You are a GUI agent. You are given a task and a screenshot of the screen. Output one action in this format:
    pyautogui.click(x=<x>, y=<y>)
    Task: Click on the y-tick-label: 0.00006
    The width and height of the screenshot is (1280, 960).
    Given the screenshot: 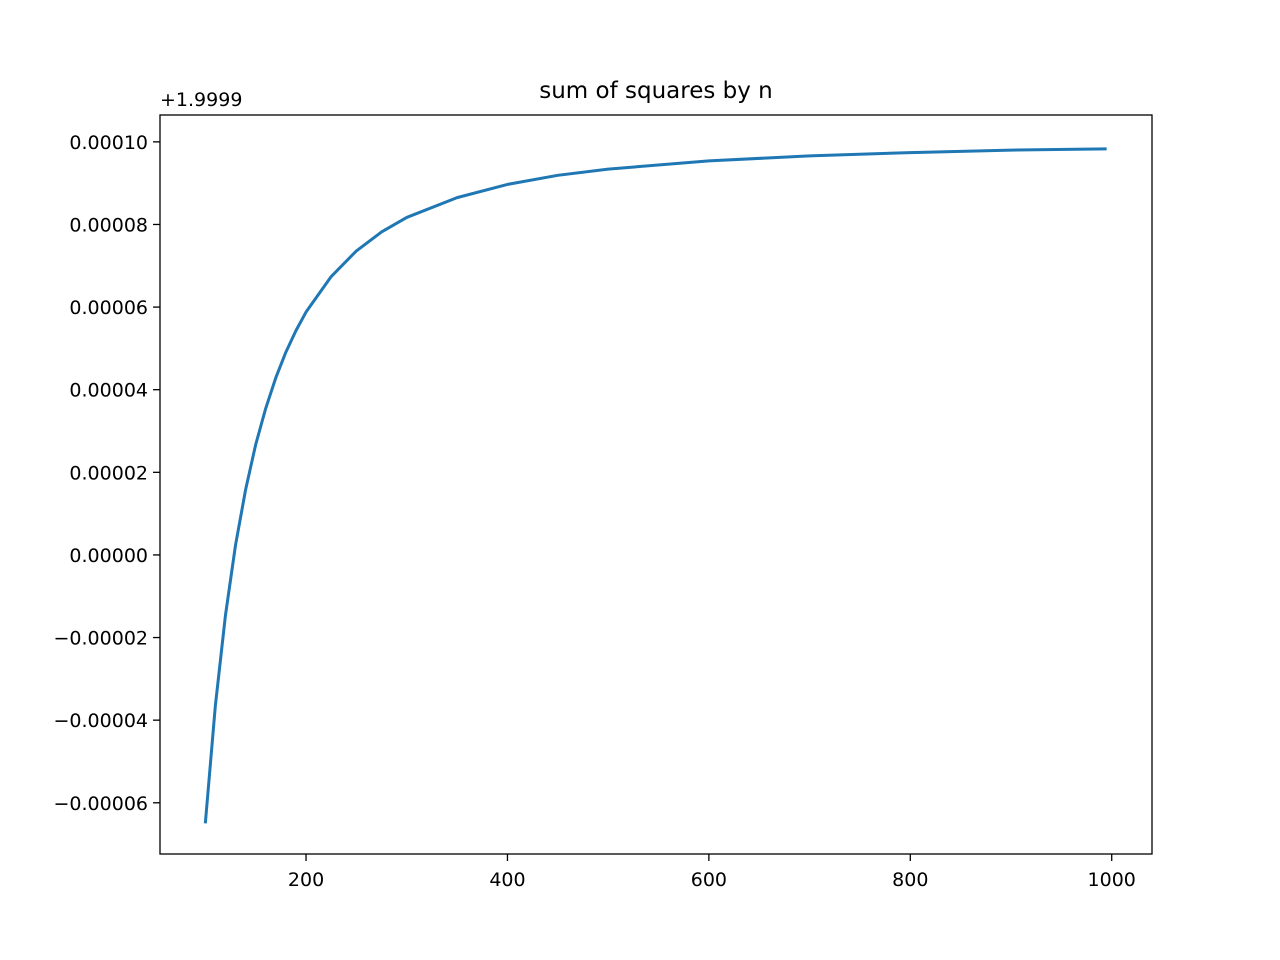 What is the action you would take?
    pyautogui.click(x=108, y=308)
    